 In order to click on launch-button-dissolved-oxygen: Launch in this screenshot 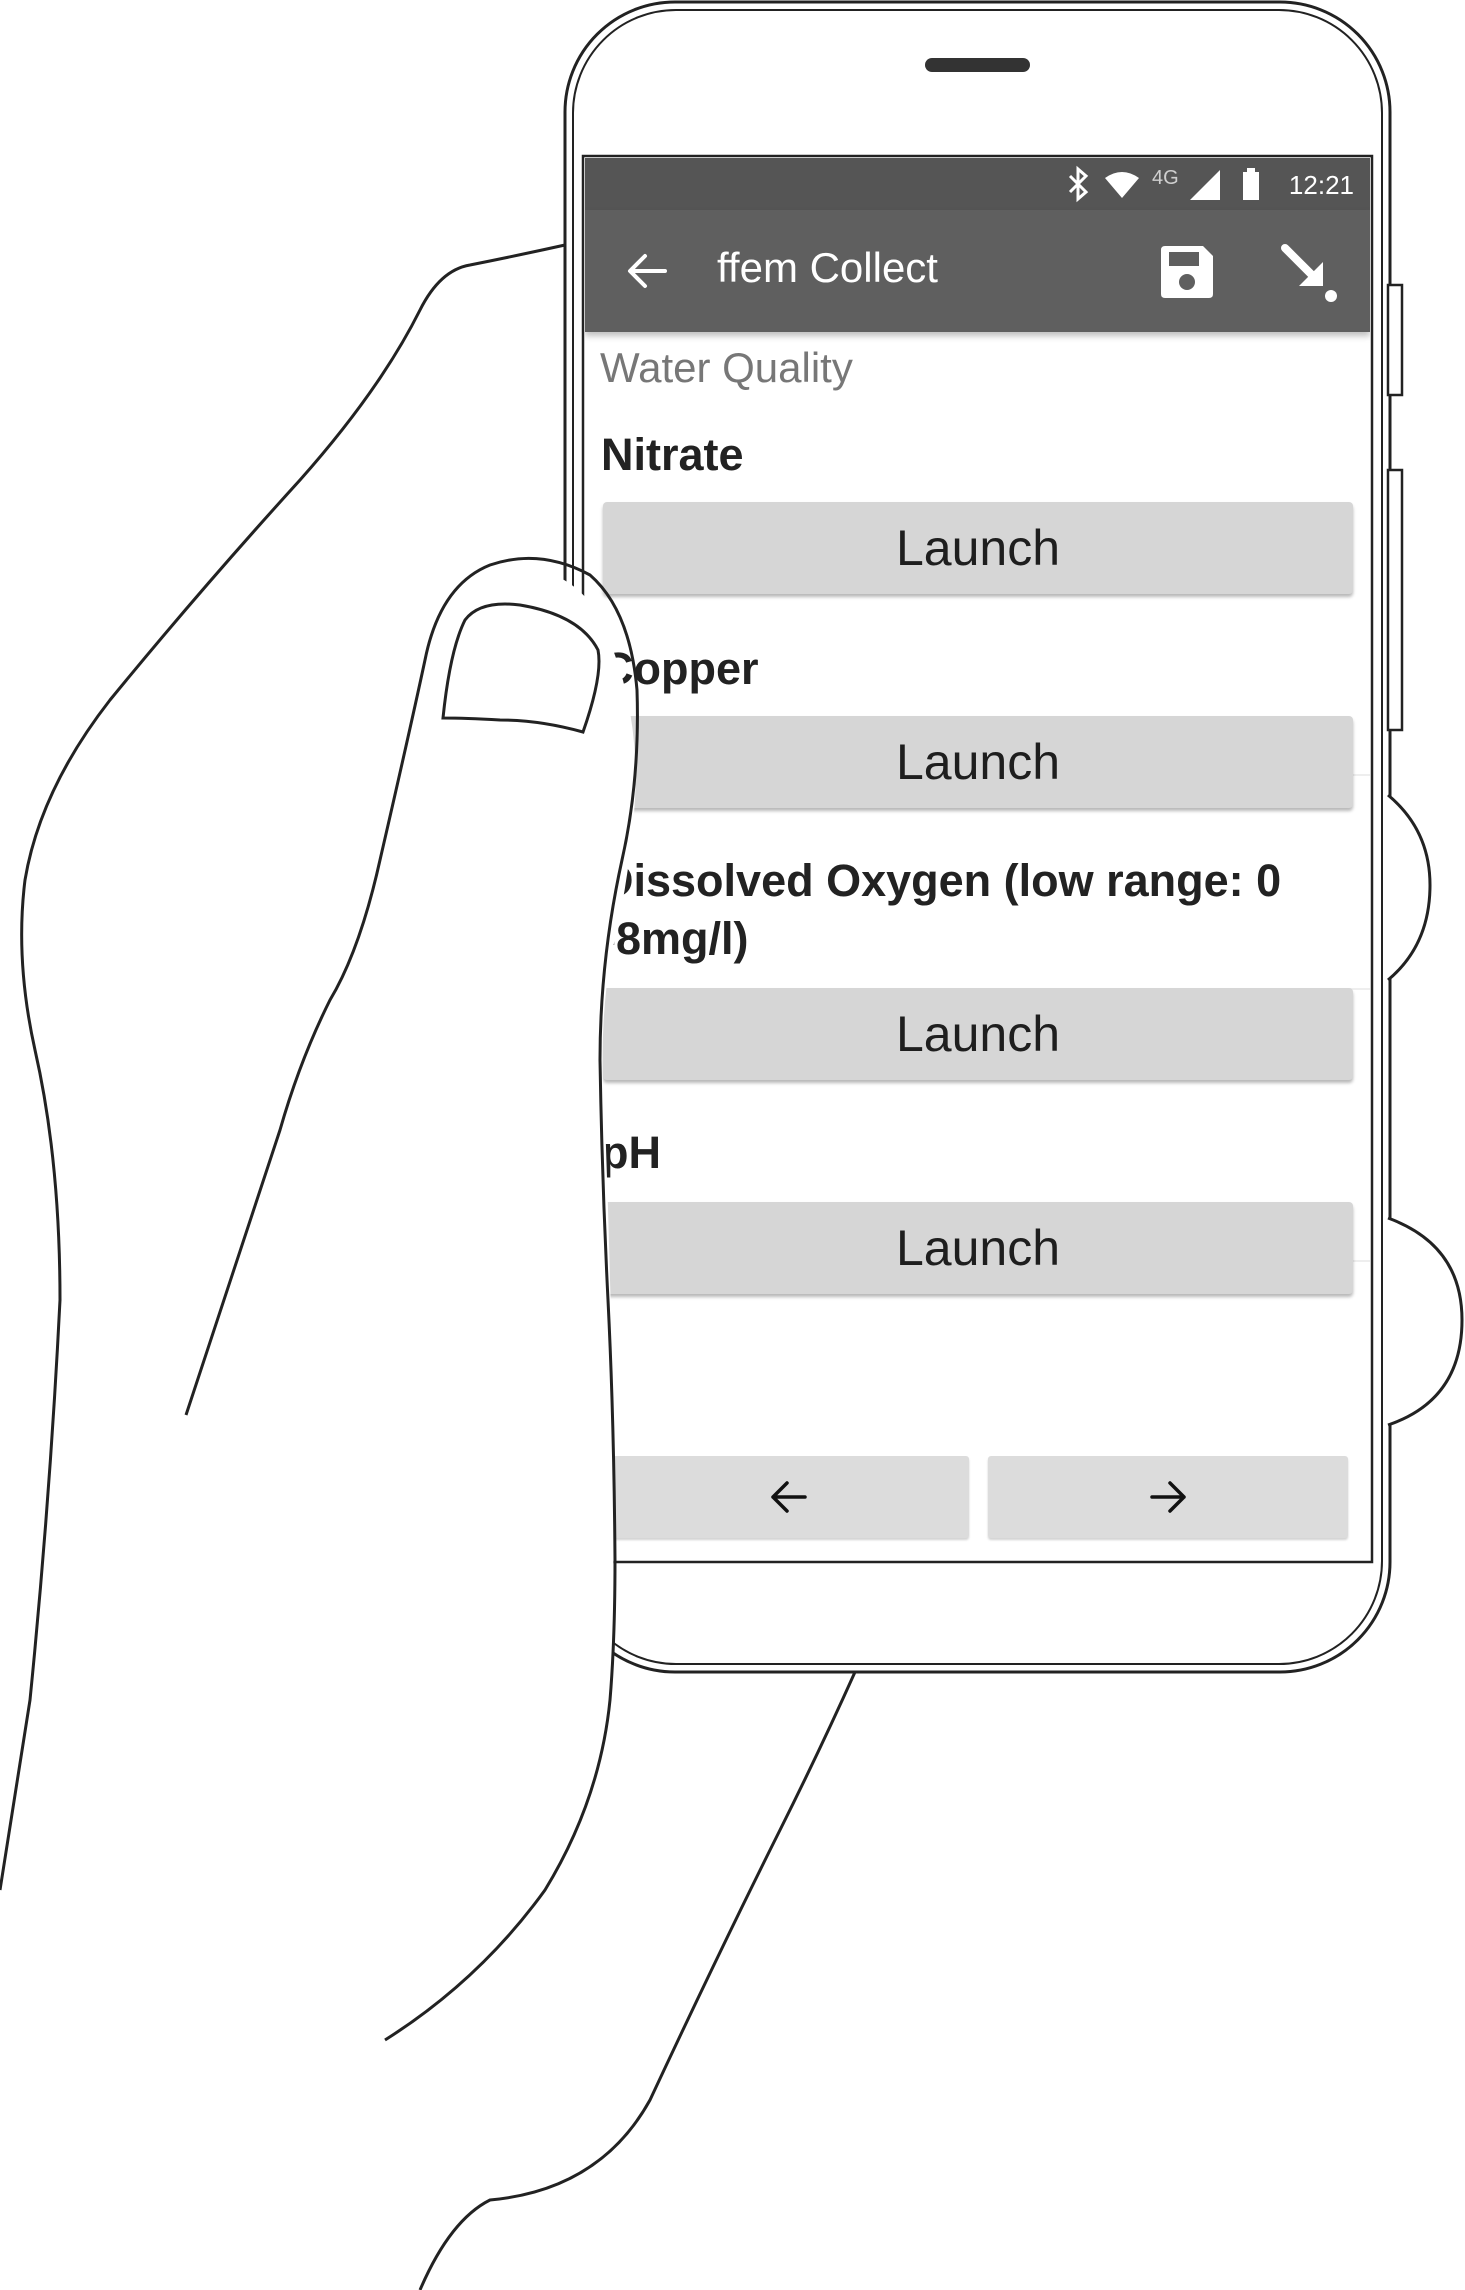, I will do `click(978, 1034)`.